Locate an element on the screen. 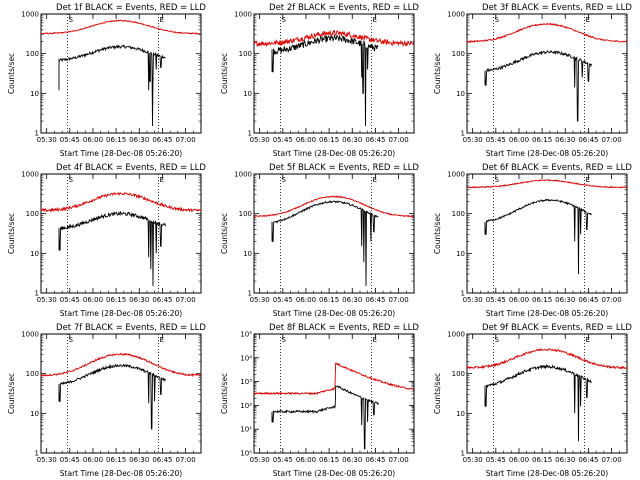 This screenshot has height=480, width=640. chart-title: Det 6f BLACK = Events, RED = LLD is located at coordinates (557, 168).